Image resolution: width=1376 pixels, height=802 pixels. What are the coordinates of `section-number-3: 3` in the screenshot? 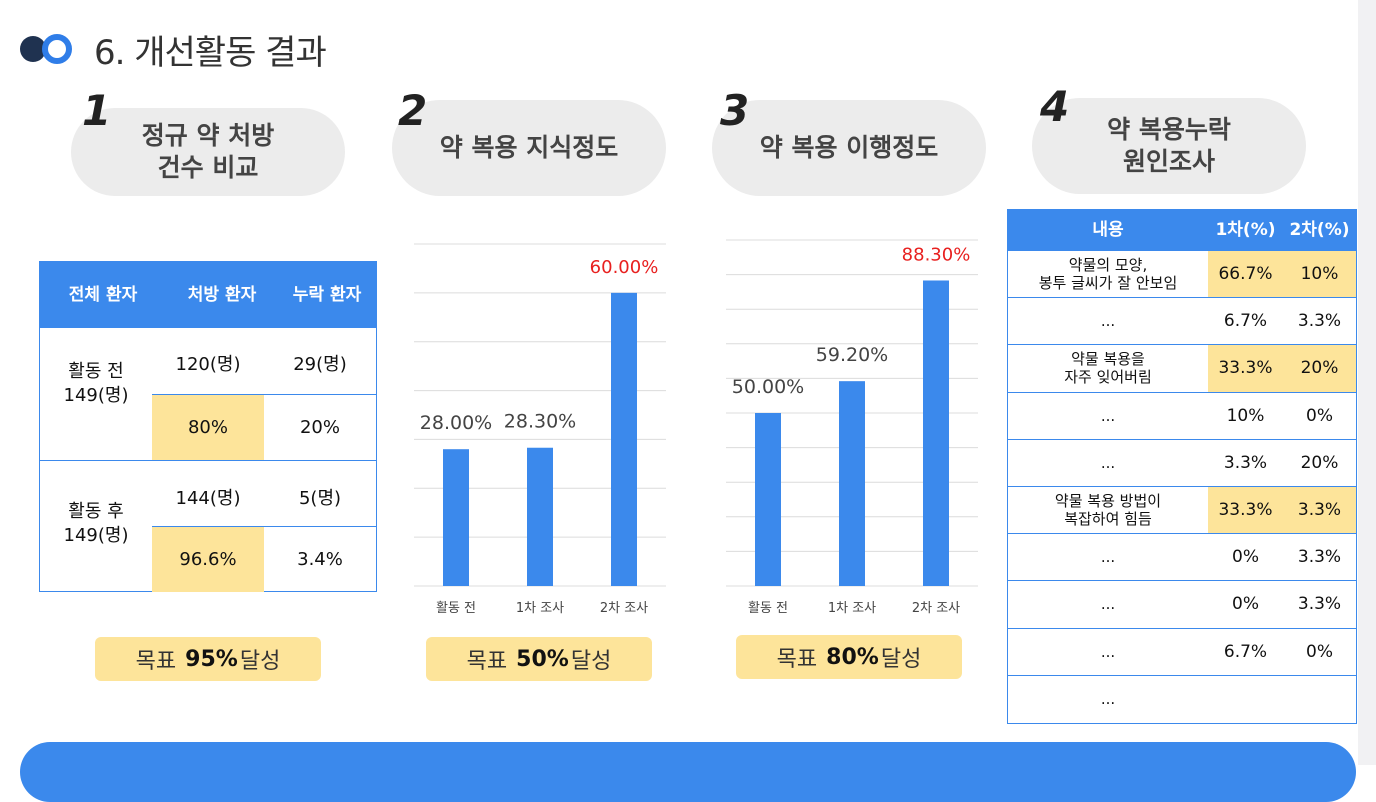 It's located at (735, 110).